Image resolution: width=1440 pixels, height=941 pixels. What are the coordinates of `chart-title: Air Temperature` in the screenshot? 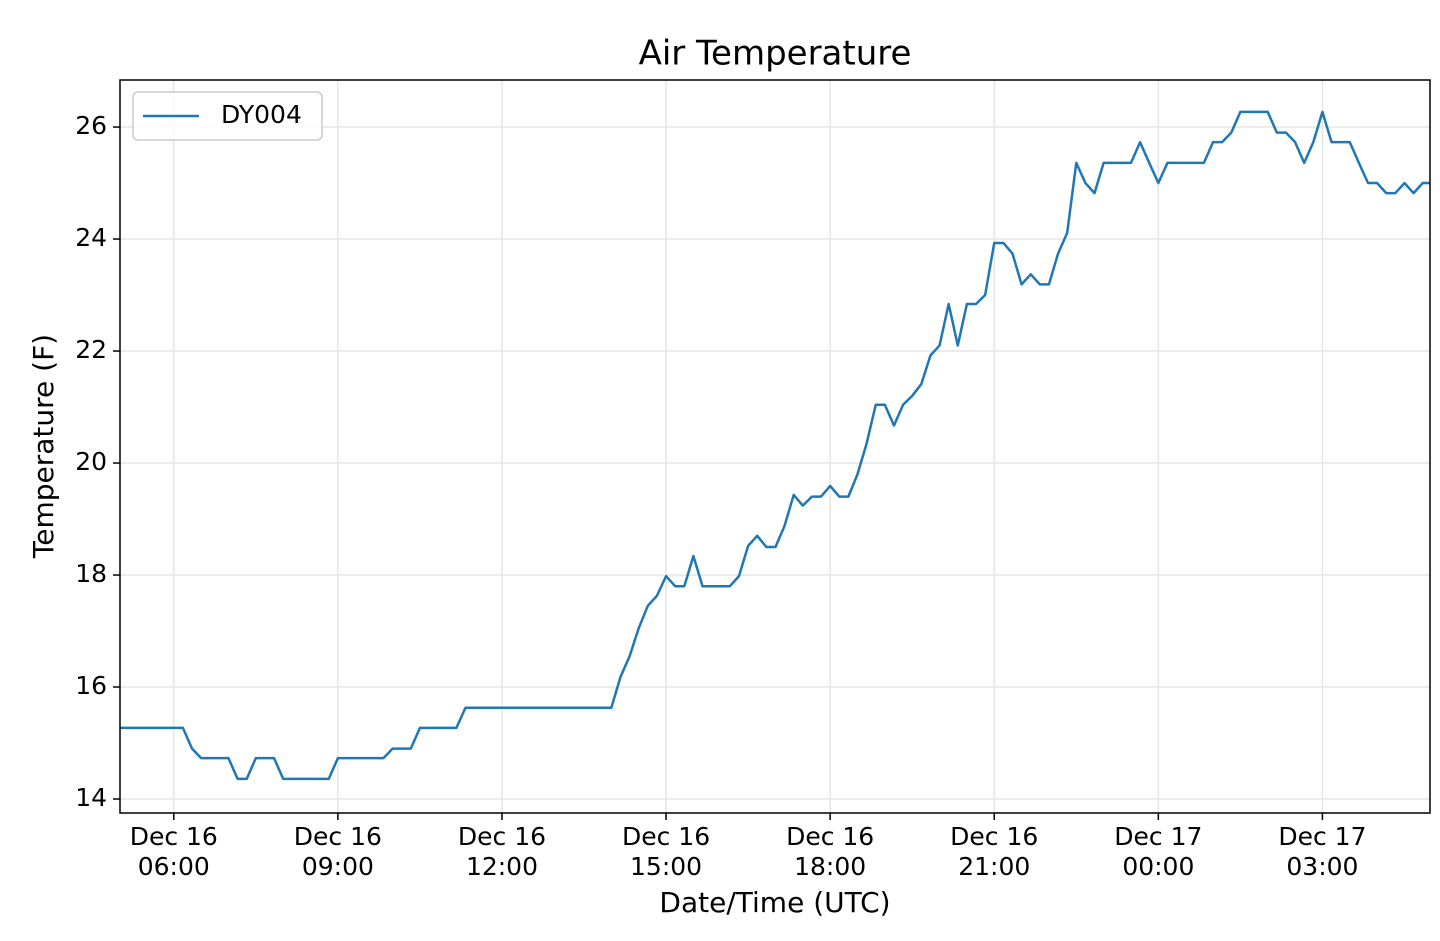 It's located at (775, 54).